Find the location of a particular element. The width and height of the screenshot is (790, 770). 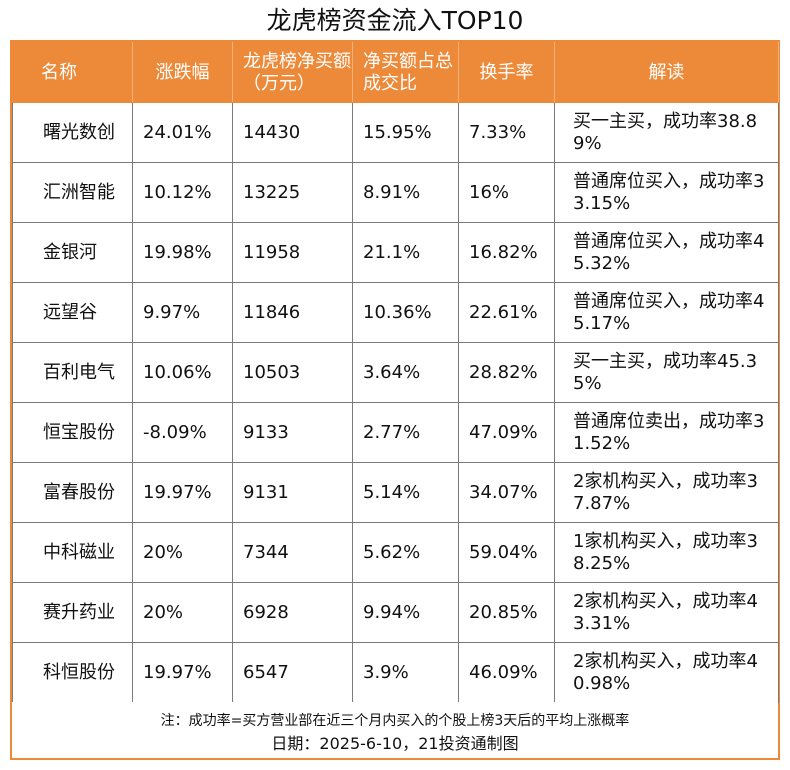

column-header-name: 名称 is located at coordinates (72, 72).